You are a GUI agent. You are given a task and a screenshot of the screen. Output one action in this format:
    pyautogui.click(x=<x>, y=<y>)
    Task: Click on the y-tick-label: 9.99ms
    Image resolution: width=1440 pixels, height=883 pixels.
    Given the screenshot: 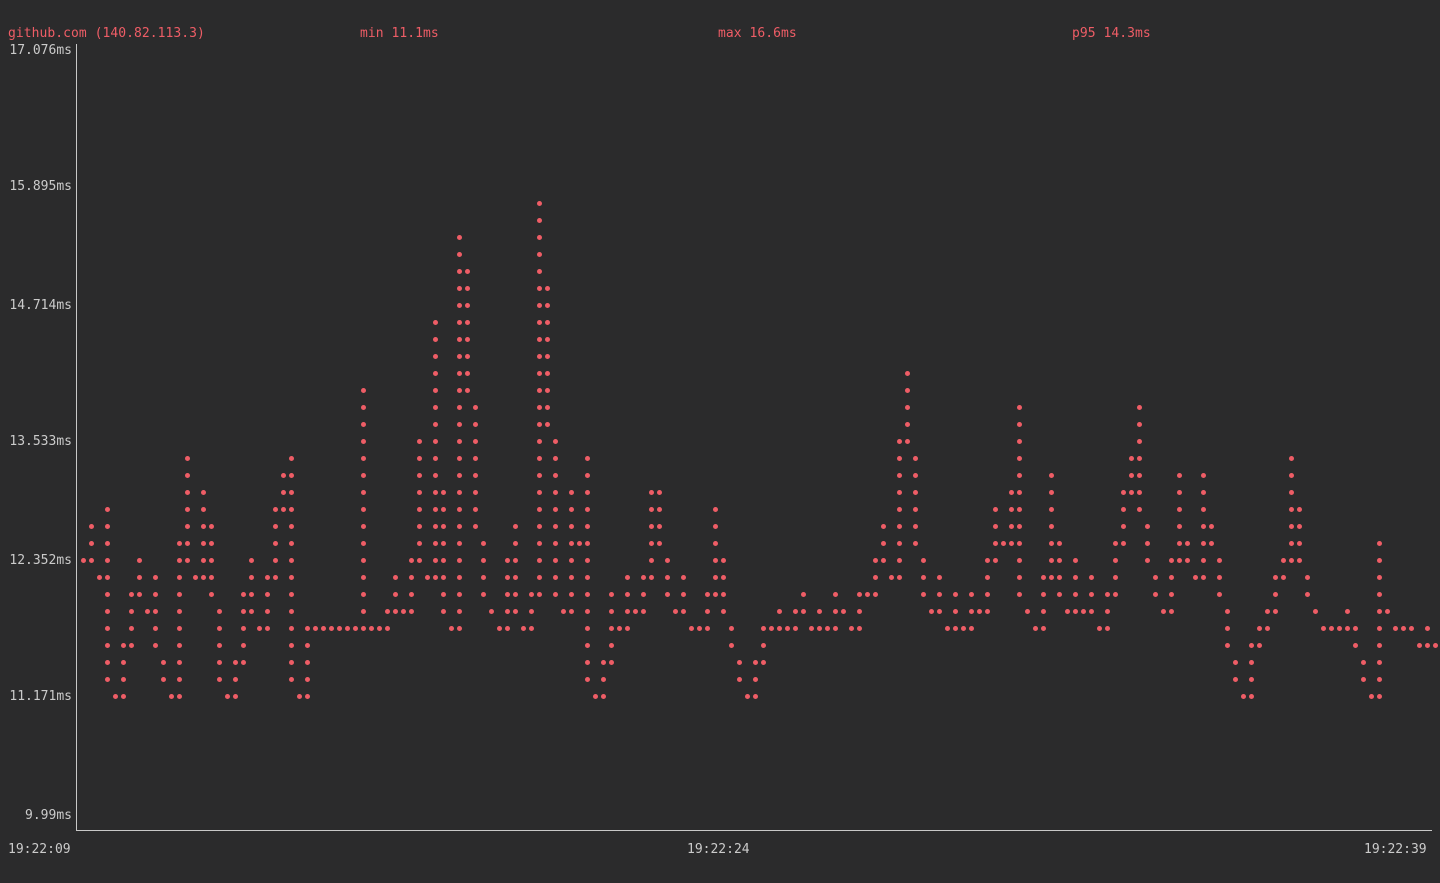 What is the action you would take?
    pyautogui.click(x=48, y=815)
    